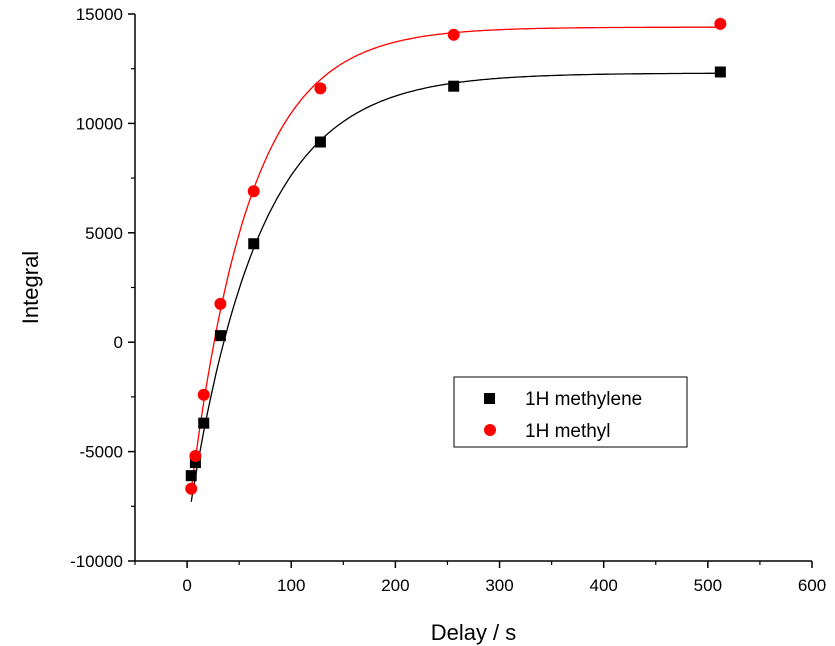 The height and width of the screenshot is (646, 835). What do you see at coordinates (104, 233) in the screenshot?
I see `y-tick-label: 5000` at bounding box center [104, 233].